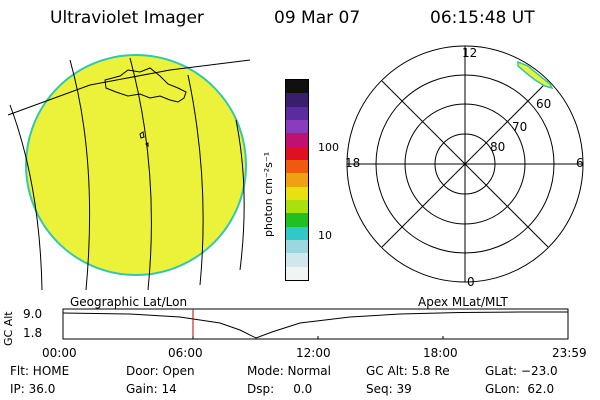  What do you see at coordinates (40, 371) in the screenshot?
I see `status-flt: Flt: HOME` at bounding box center [40, 371].